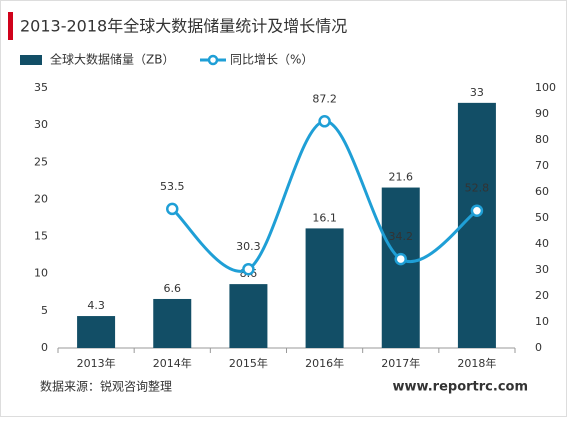 This screenshot has height=421, width=567. I want to click on x-tick-label: 2018年, so click(476, 363).